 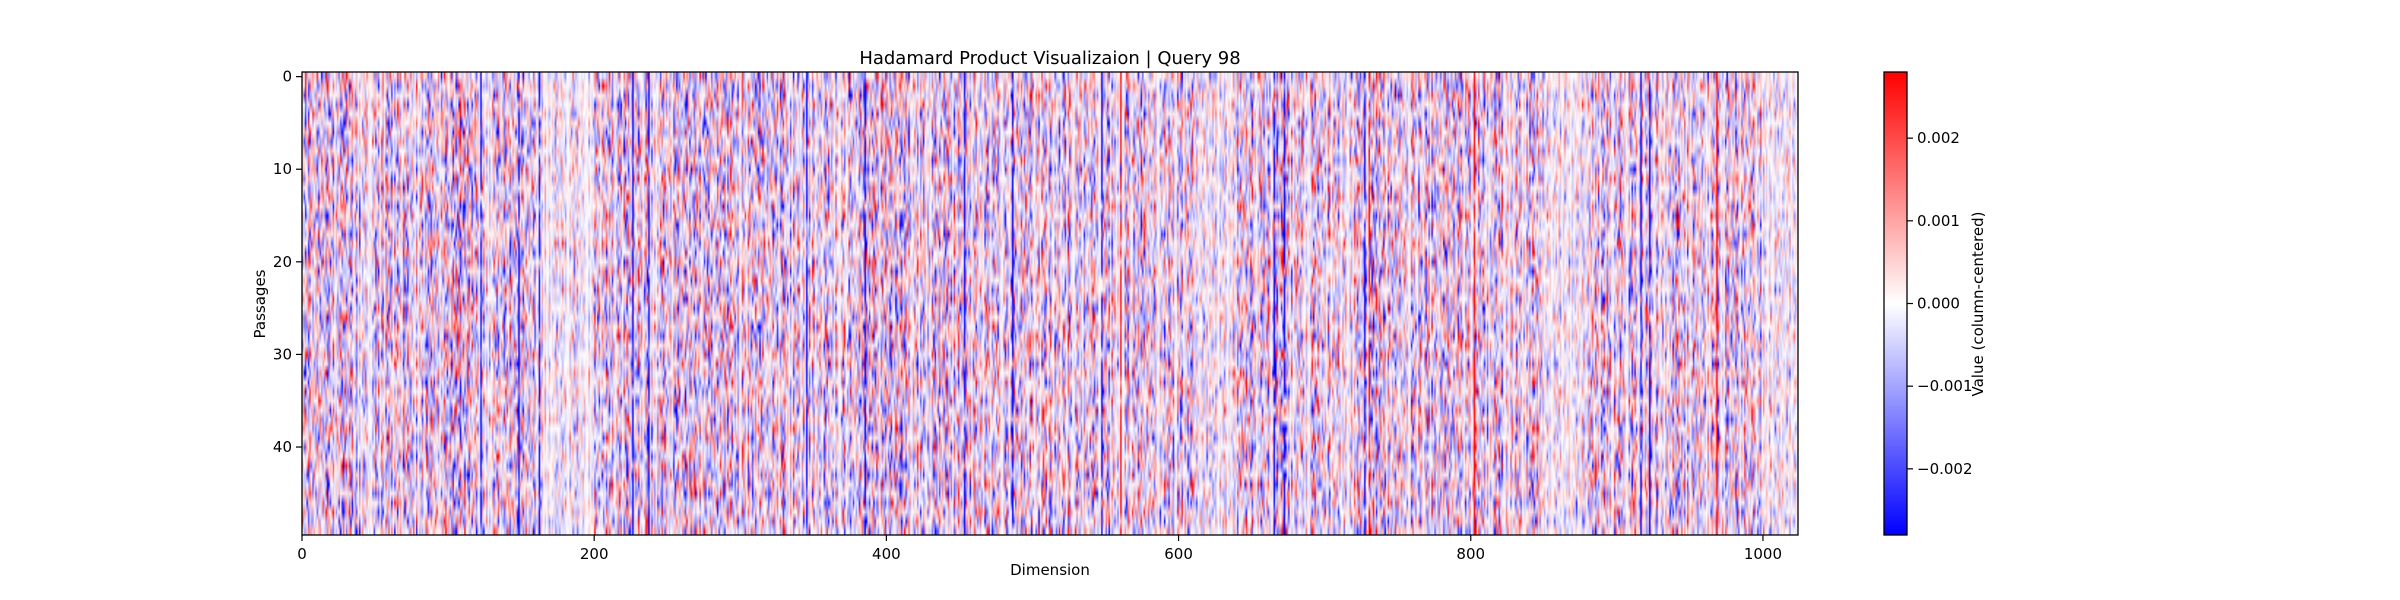 I want to click on colorbar-tick-label: −0.001, so click(x=1945, y=386).